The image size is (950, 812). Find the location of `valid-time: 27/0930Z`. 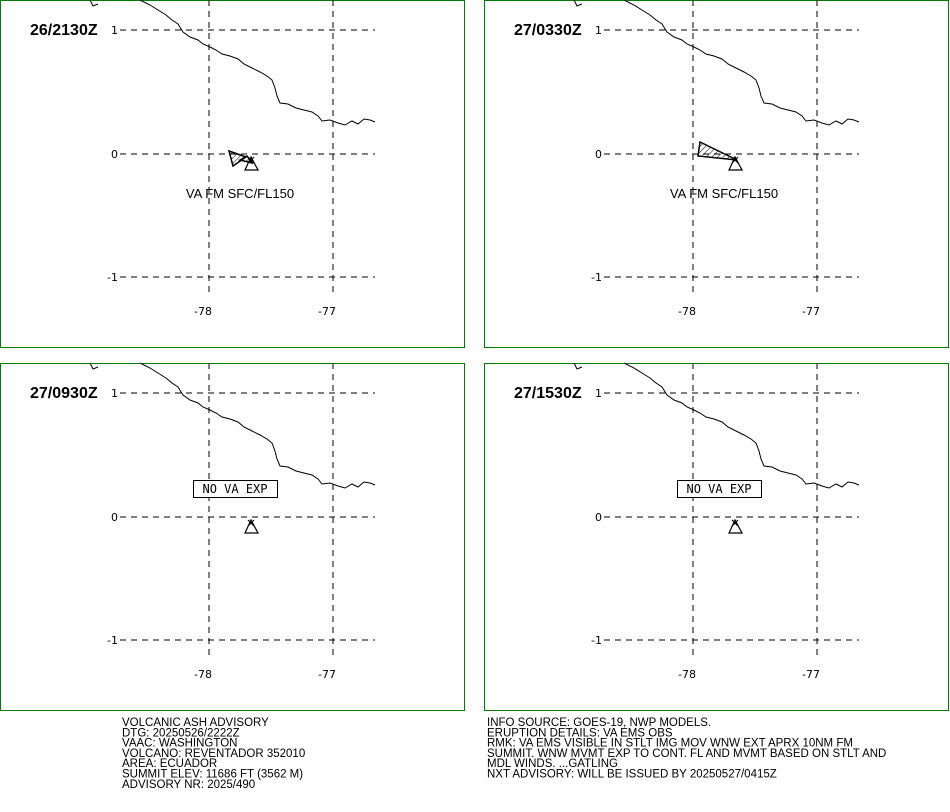

valid-time: 27/0930Z is located at coordinates (64, 393).